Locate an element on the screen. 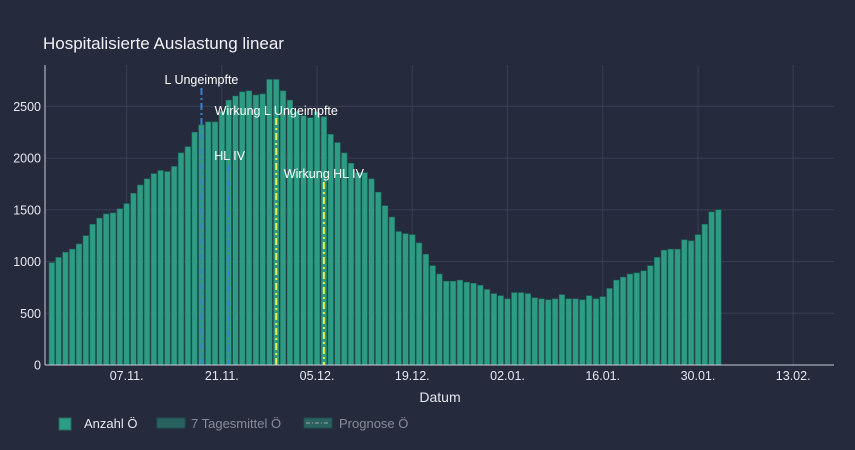 The width and height of the screenshot is (855, 450). vertical-marker-label: L Ungeimpfte is located at coordinates (201, 80).